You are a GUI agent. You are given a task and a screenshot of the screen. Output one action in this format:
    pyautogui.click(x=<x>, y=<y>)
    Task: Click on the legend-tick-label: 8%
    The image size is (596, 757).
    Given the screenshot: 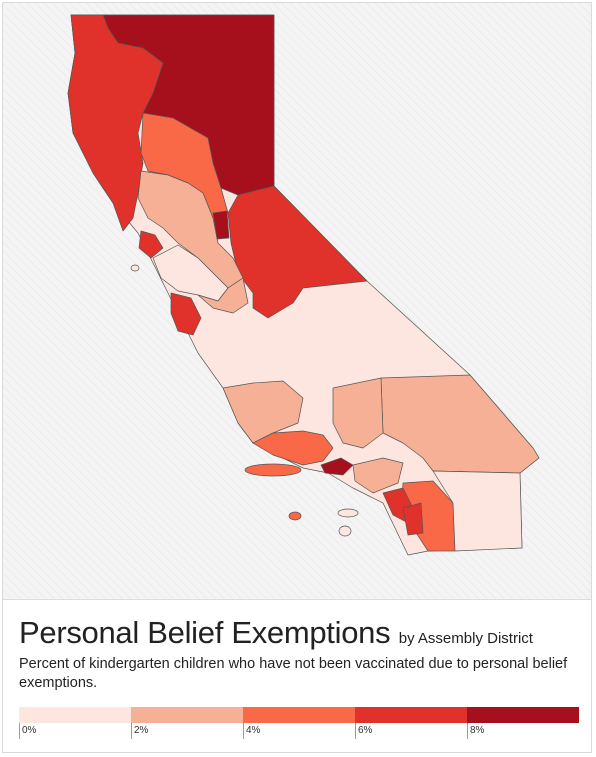 What is the action you would take?
    pyautogui.click(x=475, y=731)
    